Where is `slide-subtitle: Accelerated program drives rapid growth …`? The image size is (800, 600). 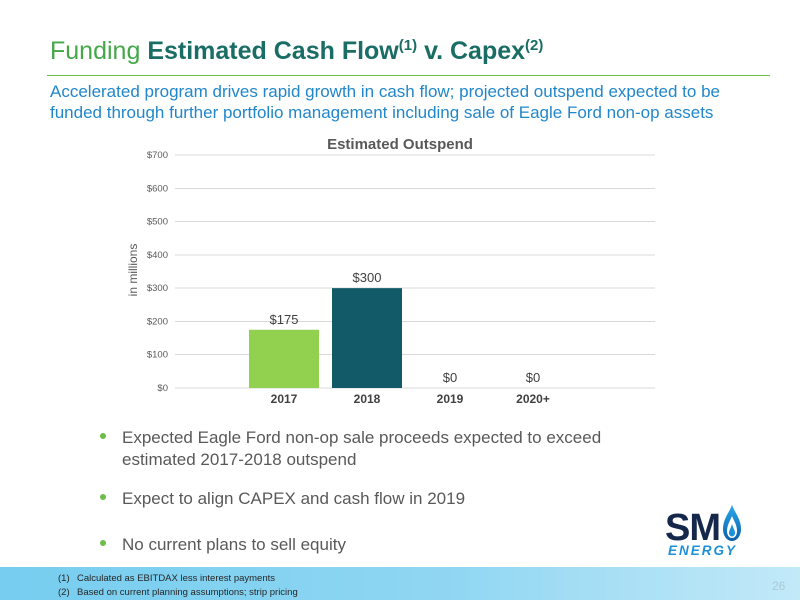
slide-subtitle: Accelerated program drives rapid growth … is located at coordinates (385, 102).